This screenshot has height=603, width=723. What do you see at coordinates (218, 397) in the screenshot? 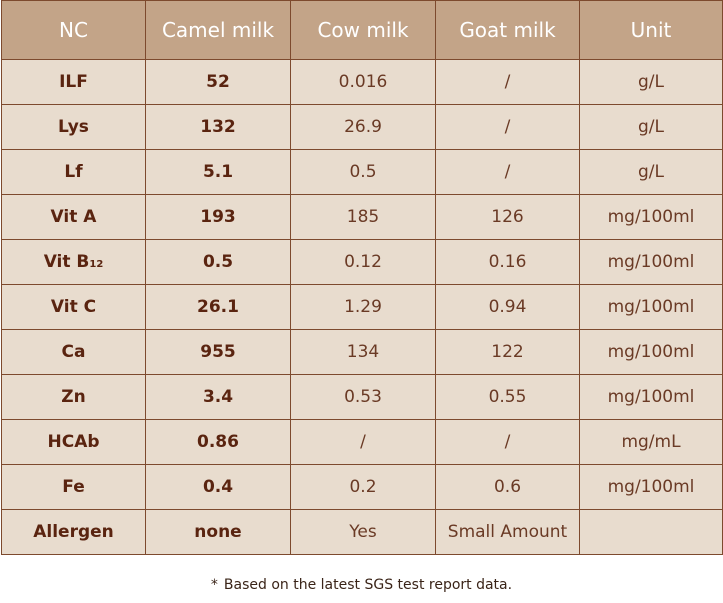
I see `camel-milk-cell: 3.4` at bounding box center [218, 397].